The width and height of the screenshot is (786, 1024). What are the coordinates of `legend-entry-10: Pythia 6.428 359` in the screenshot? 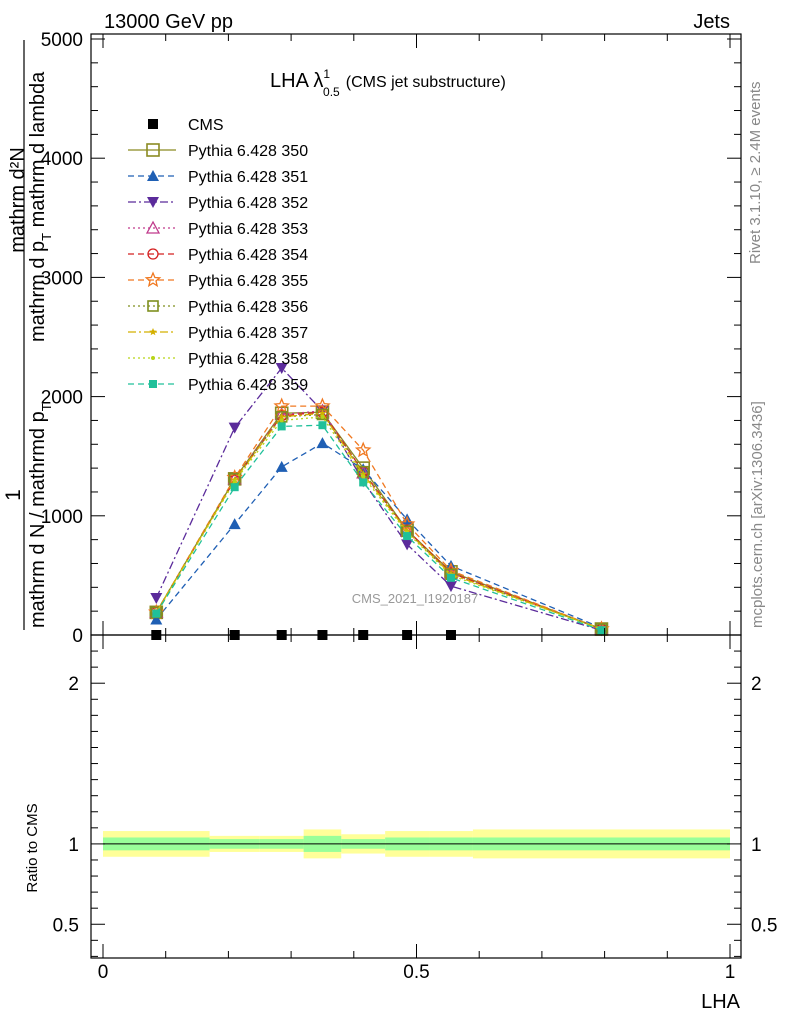 It's located at (218, 385).